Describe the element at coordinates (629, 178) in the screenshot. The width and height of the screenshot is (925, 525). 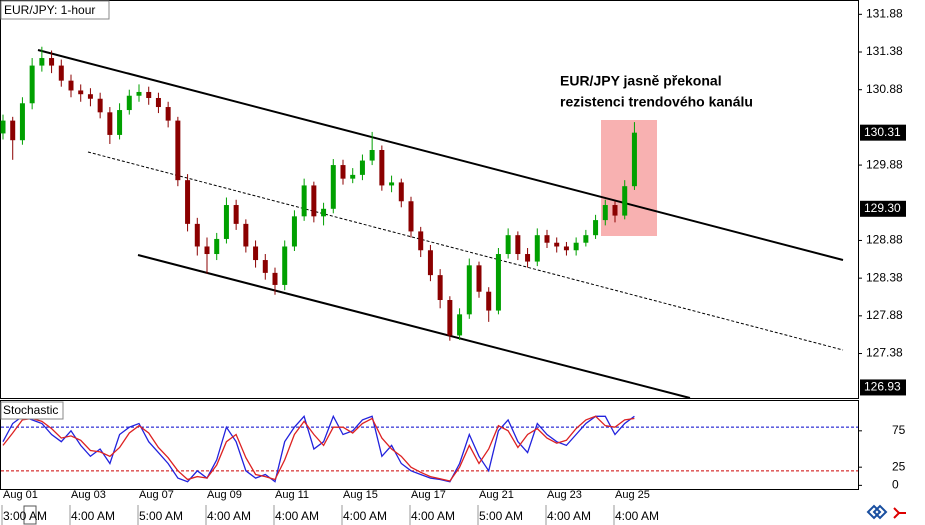
I see `highlight-zone` at that location.